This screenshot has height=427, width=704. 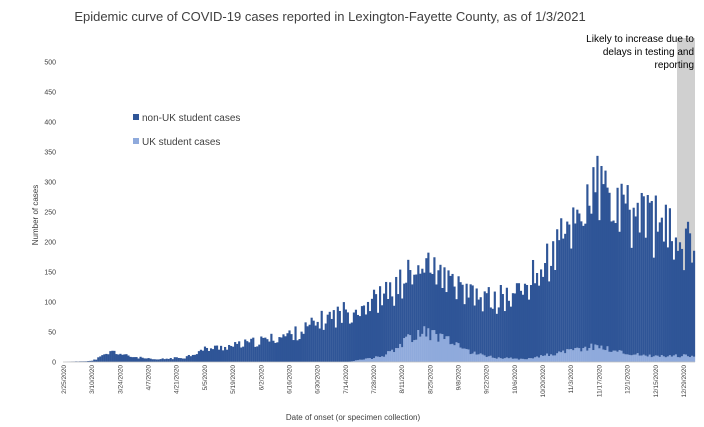 What do you see at coordinates (177, 379) in the screenshot?
I see `x-tick-label: 4/21/2020` at bounding box center [177, 379].